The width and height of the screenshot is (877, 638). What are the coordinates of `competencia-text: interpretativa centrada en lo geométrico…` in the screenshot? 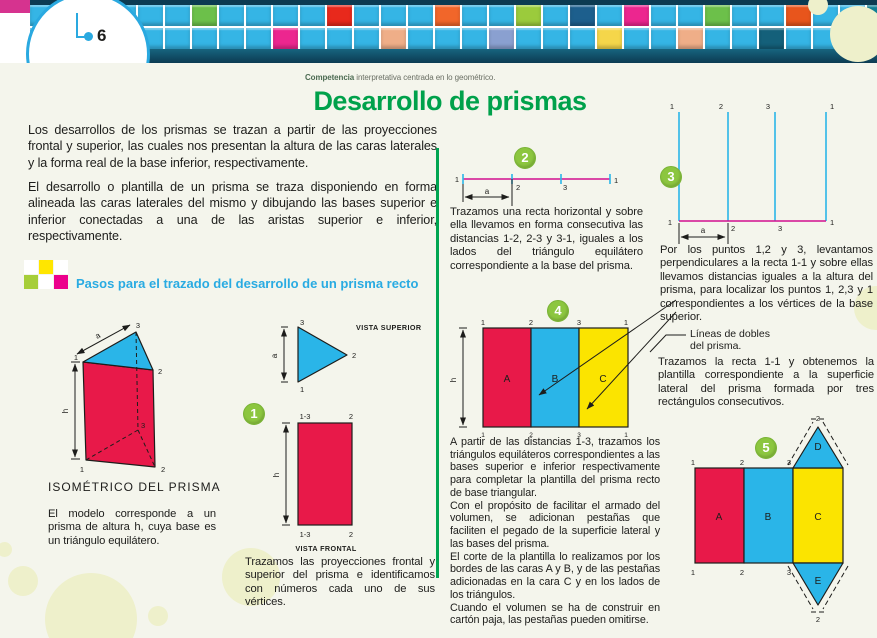 It's located at (425, 77).